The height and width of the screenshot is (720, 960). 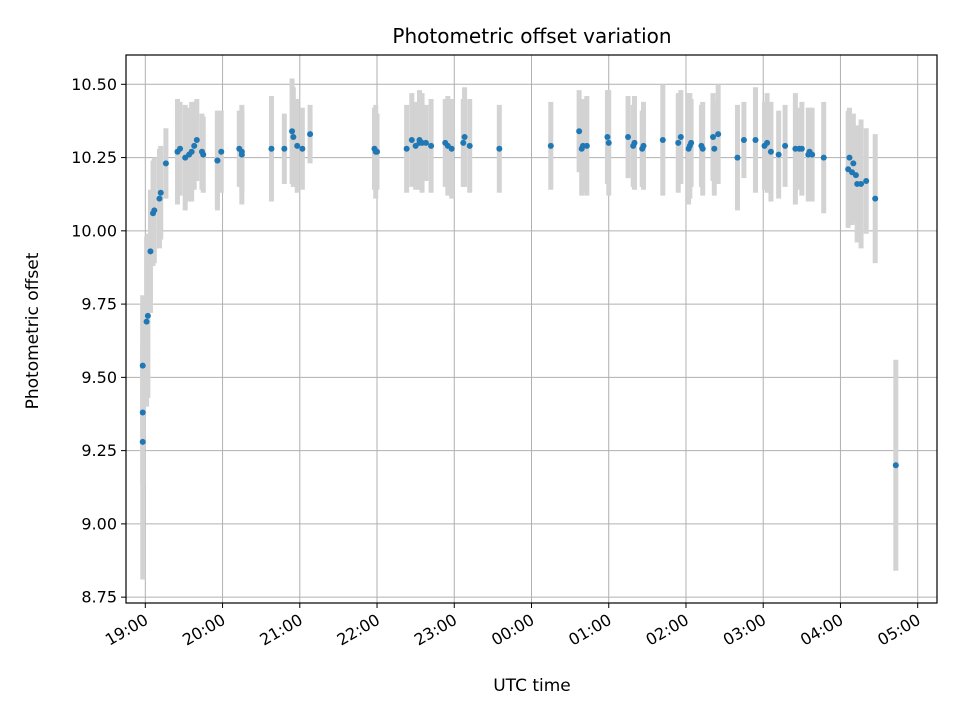 What do you see at coordinates (99, 523) in the screenshot?
I see `y-tick-label: 9.00` at bounding box center [99, 523].